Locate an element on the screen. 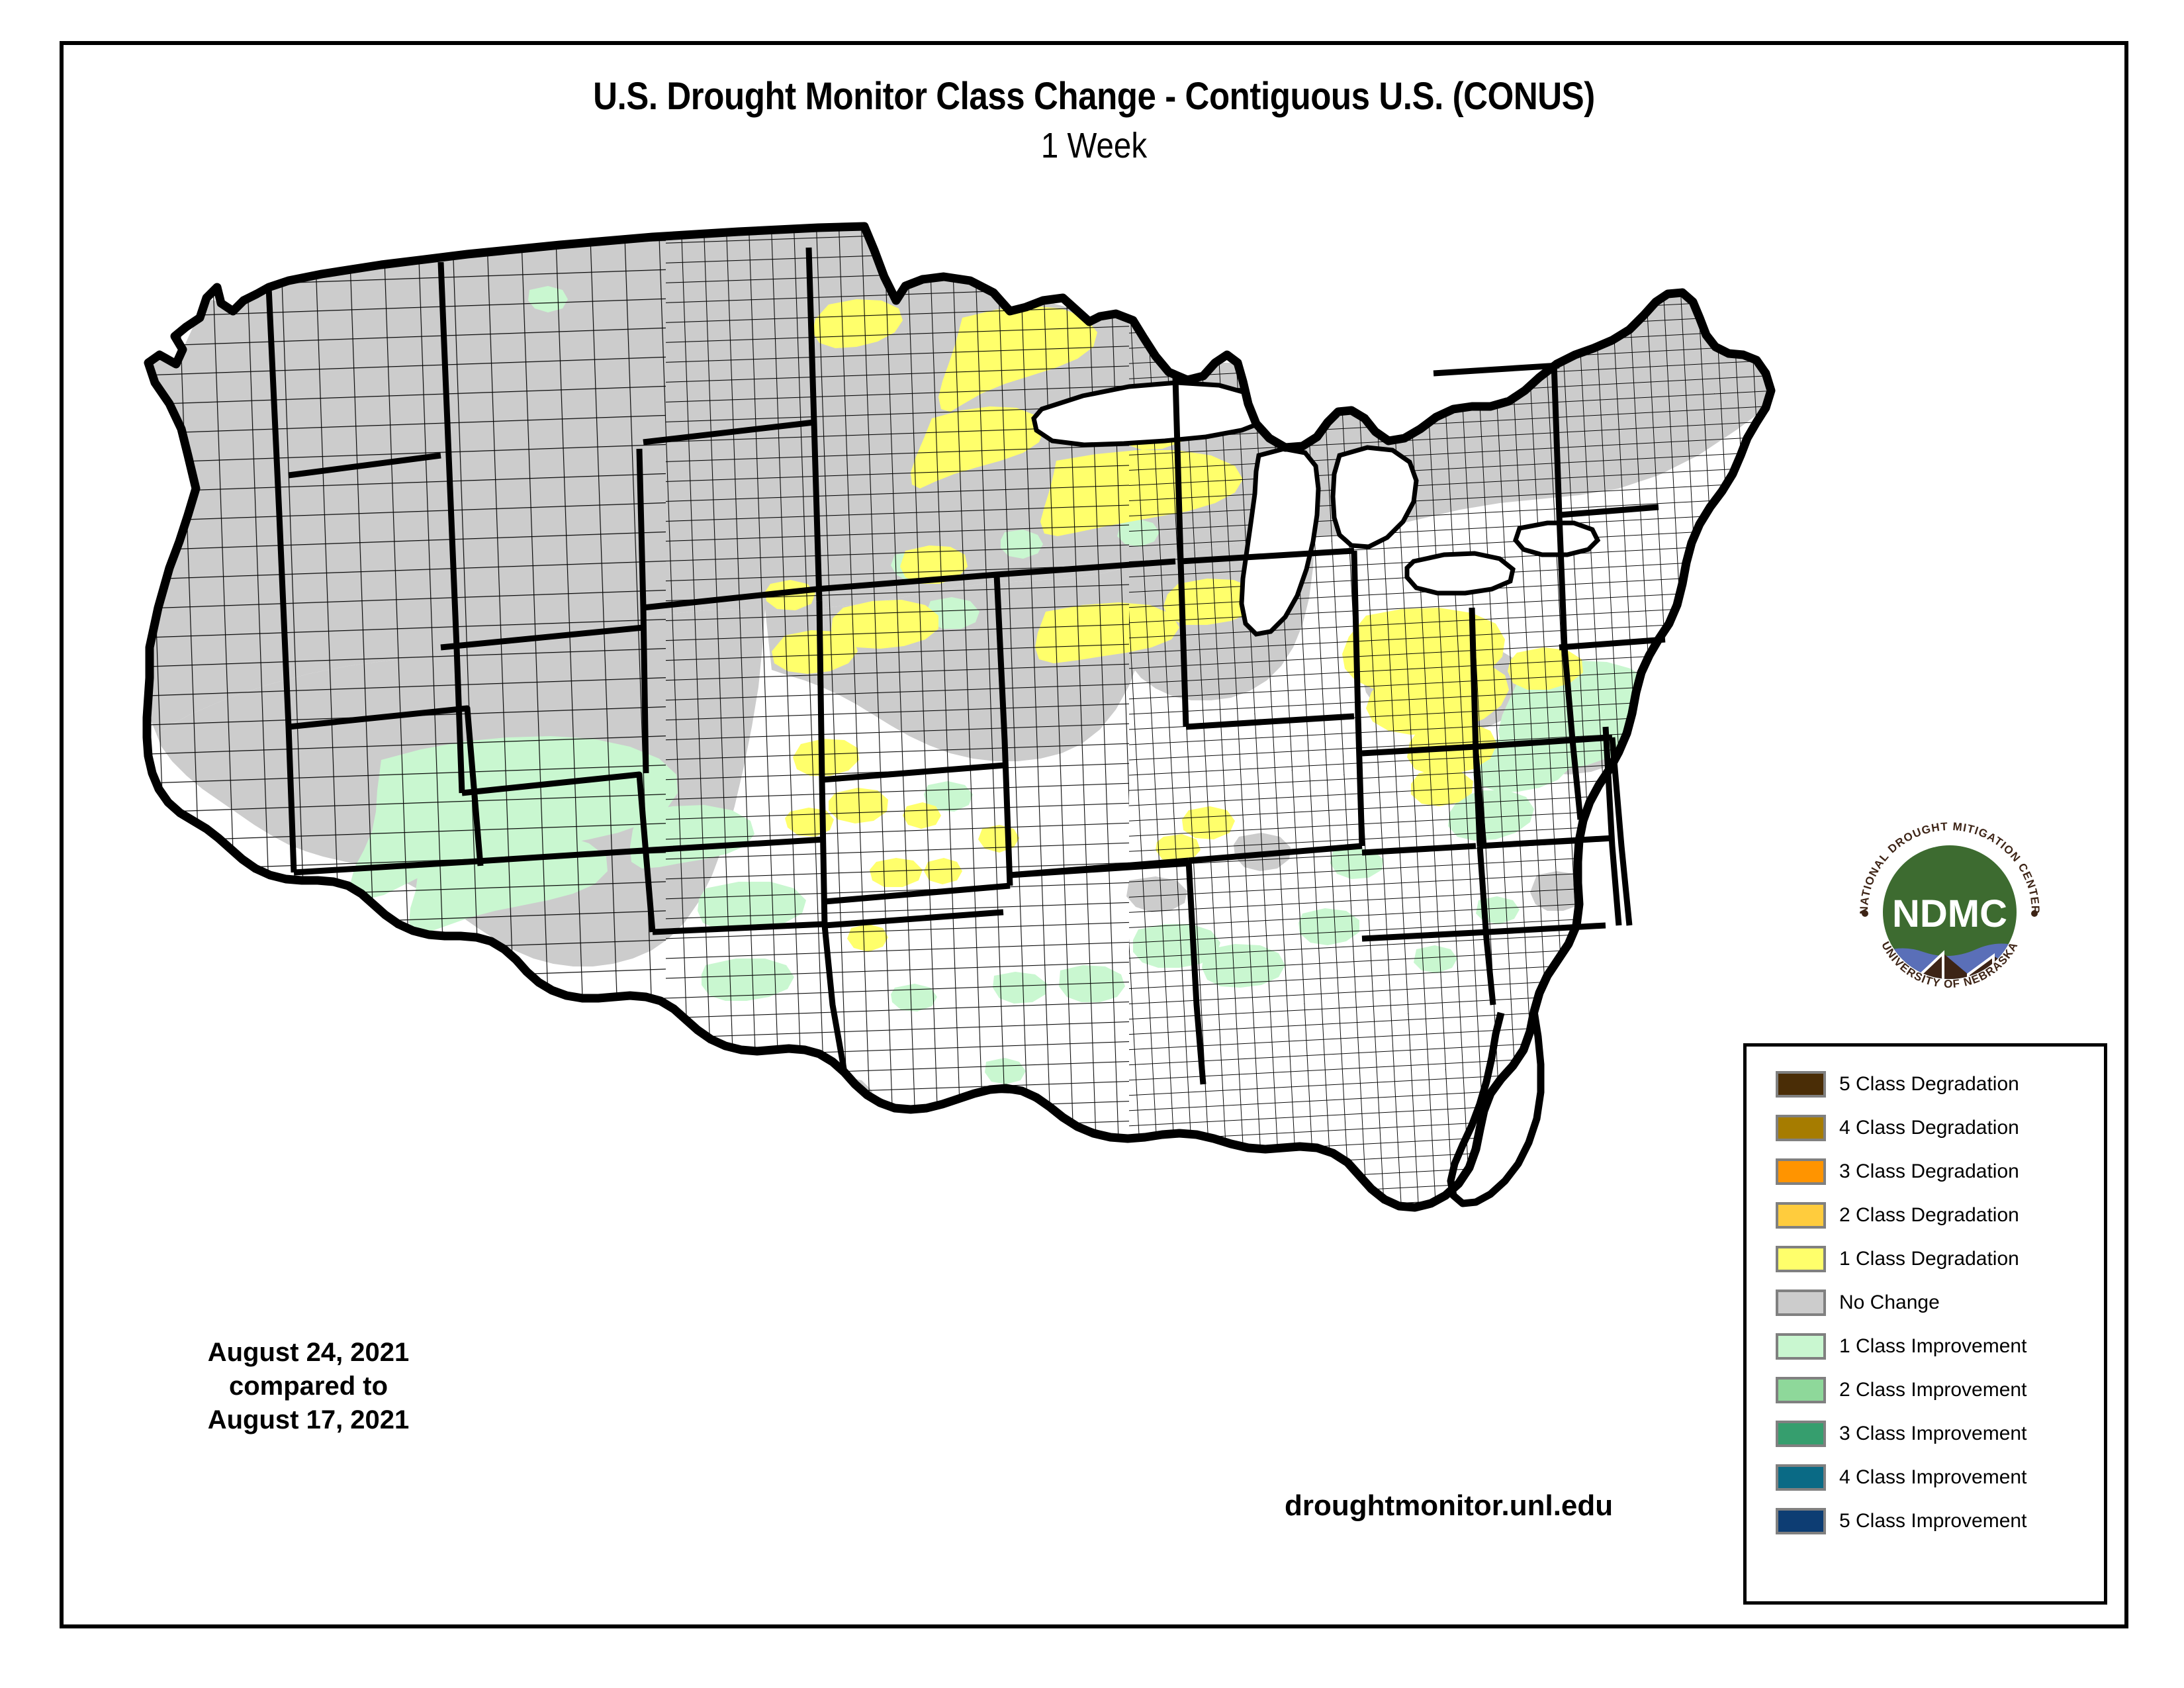  caption-line-1: August 24, 2021 is located at coordinates (308, 1352).